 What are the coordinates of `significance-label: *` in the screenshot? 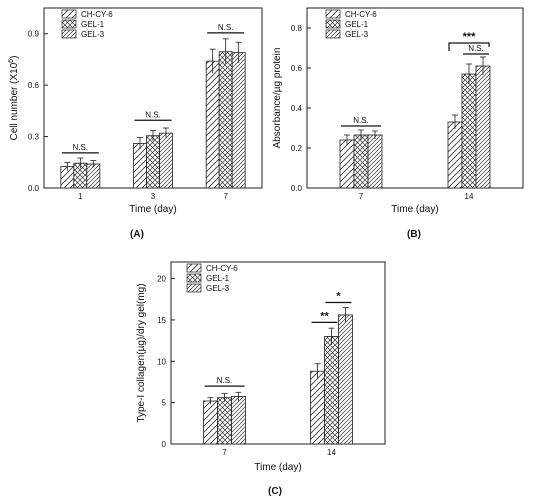 It's located at (338, 297).